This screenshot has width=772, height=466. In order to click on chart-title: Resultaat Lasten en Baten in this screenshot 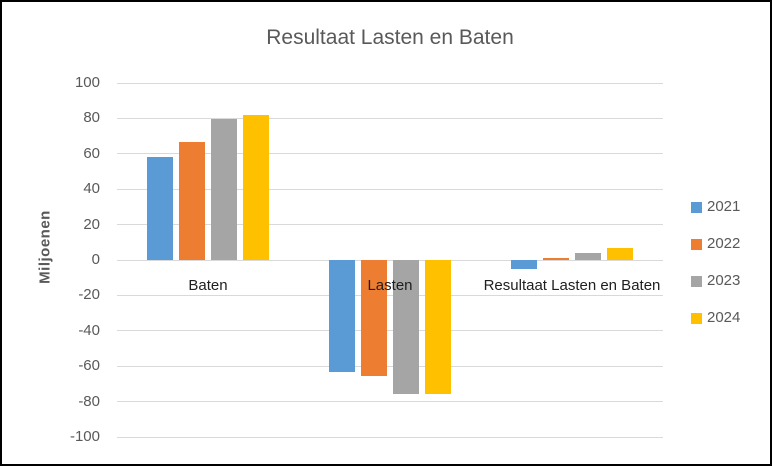, I will do `click(390, 37)`.